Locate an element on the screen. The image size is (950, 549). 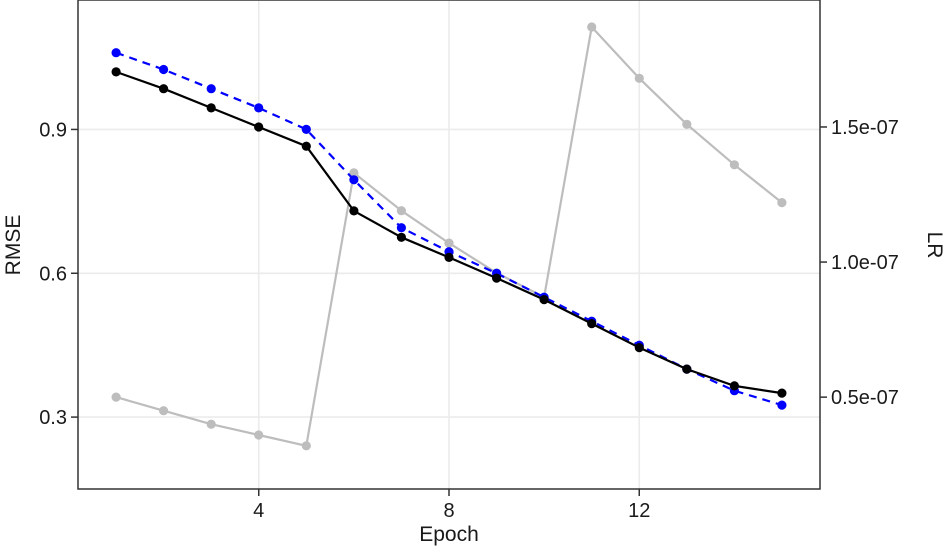
y-tick-label: 0.3 is located at coordinates (53, 418).